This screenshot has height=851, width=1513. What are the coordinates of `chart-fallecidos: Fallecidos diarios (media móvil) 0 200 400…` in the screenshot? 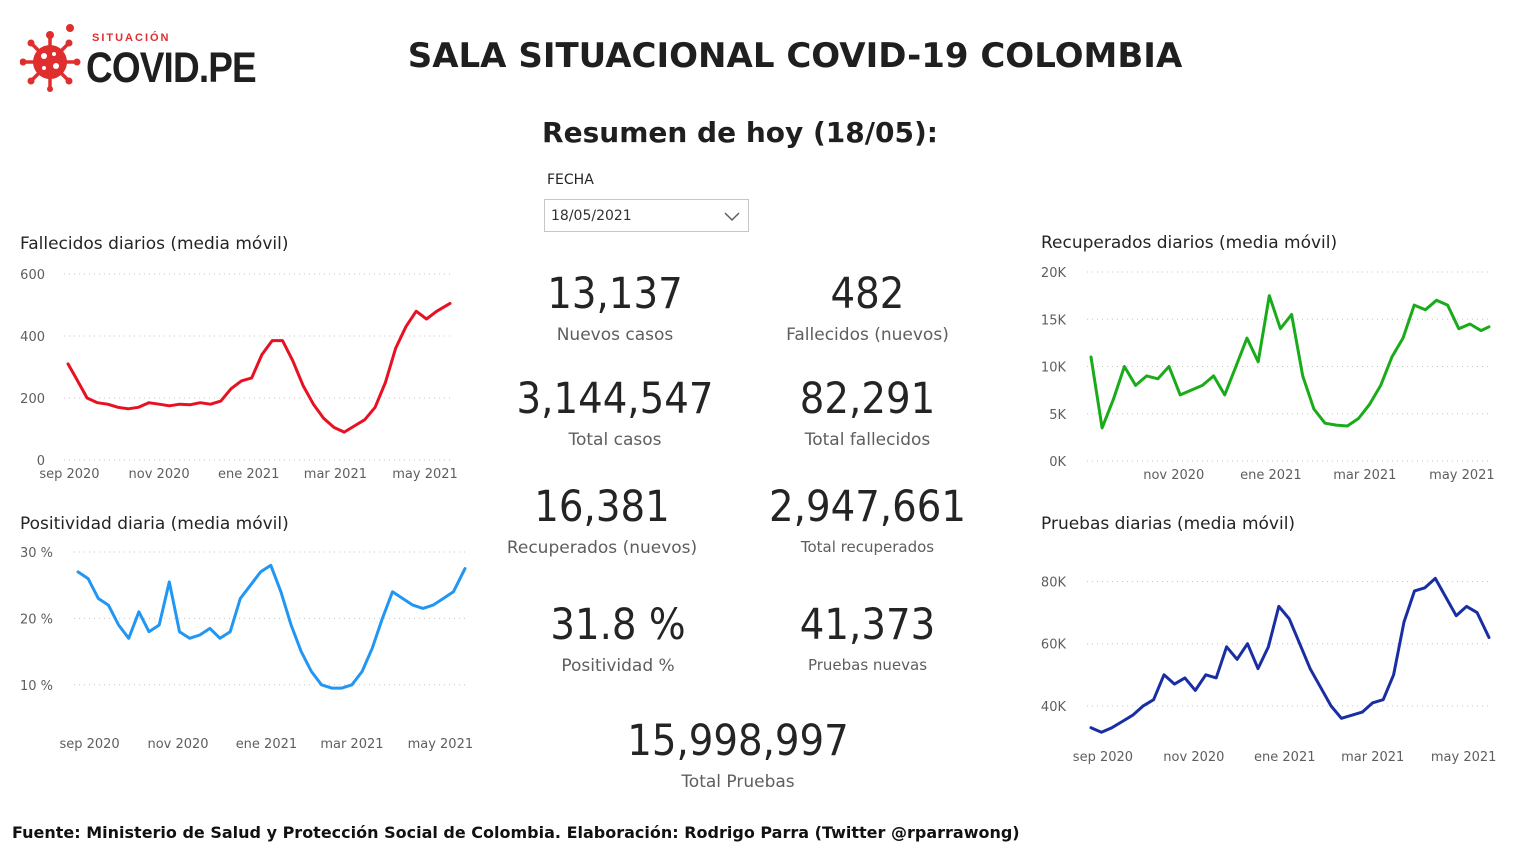 It's located at (245, 361).